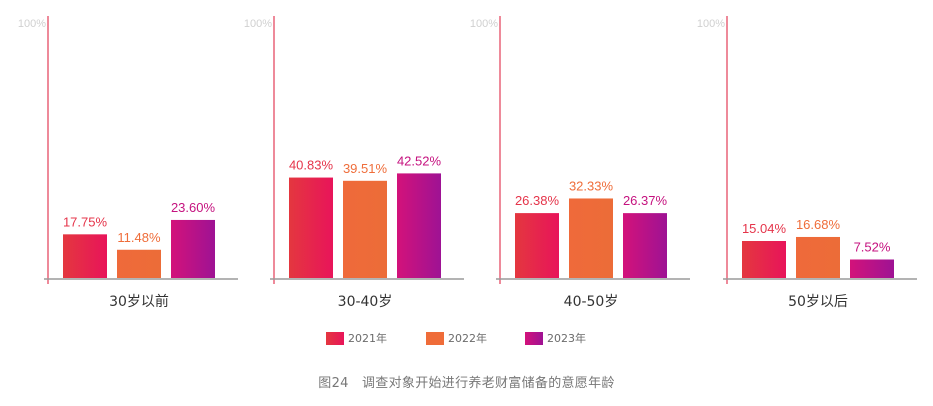 The height and width of the screenshot is (406, 933). Describe the element at coordinates (764, 228) in the screenshot. I see `data-label-2021-over-50: 15.04%` at that location.